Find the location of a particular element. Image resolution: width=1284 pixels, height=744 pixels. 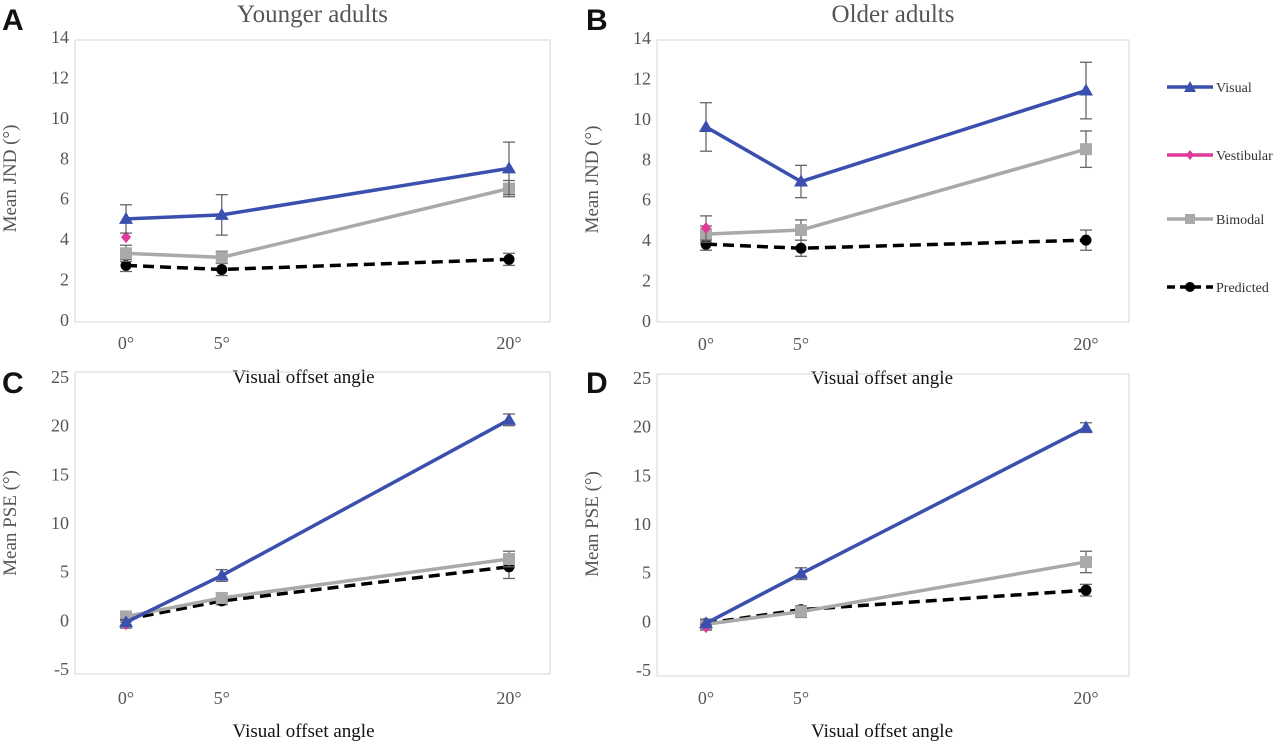

legend-label: Visual is located at coordinates (1234, 88).